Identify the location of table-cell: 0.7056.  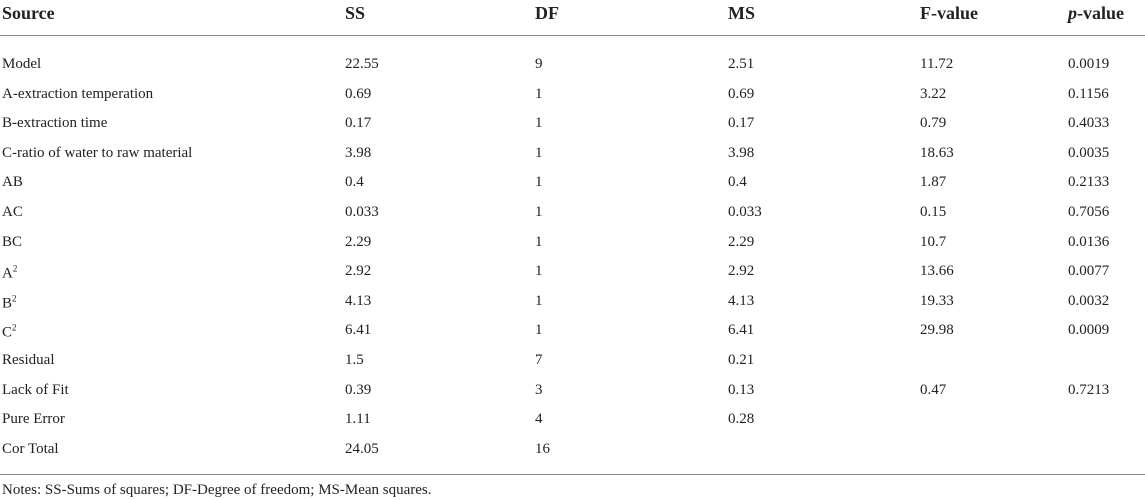
(1089, 212).